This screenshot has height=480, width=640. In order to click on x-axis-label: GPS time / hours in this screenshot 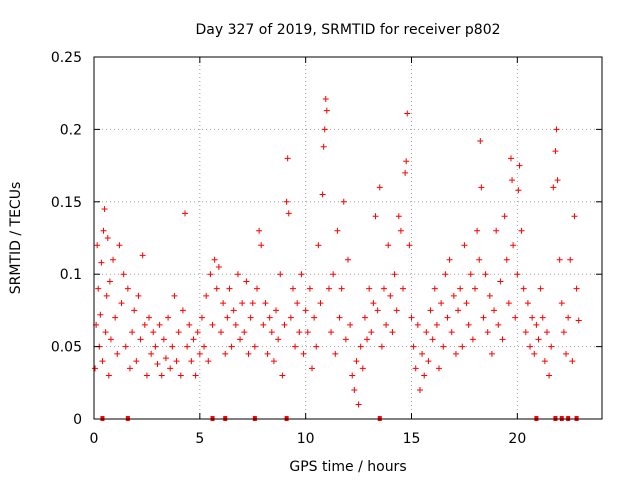, I will do `click(347, 467)`.